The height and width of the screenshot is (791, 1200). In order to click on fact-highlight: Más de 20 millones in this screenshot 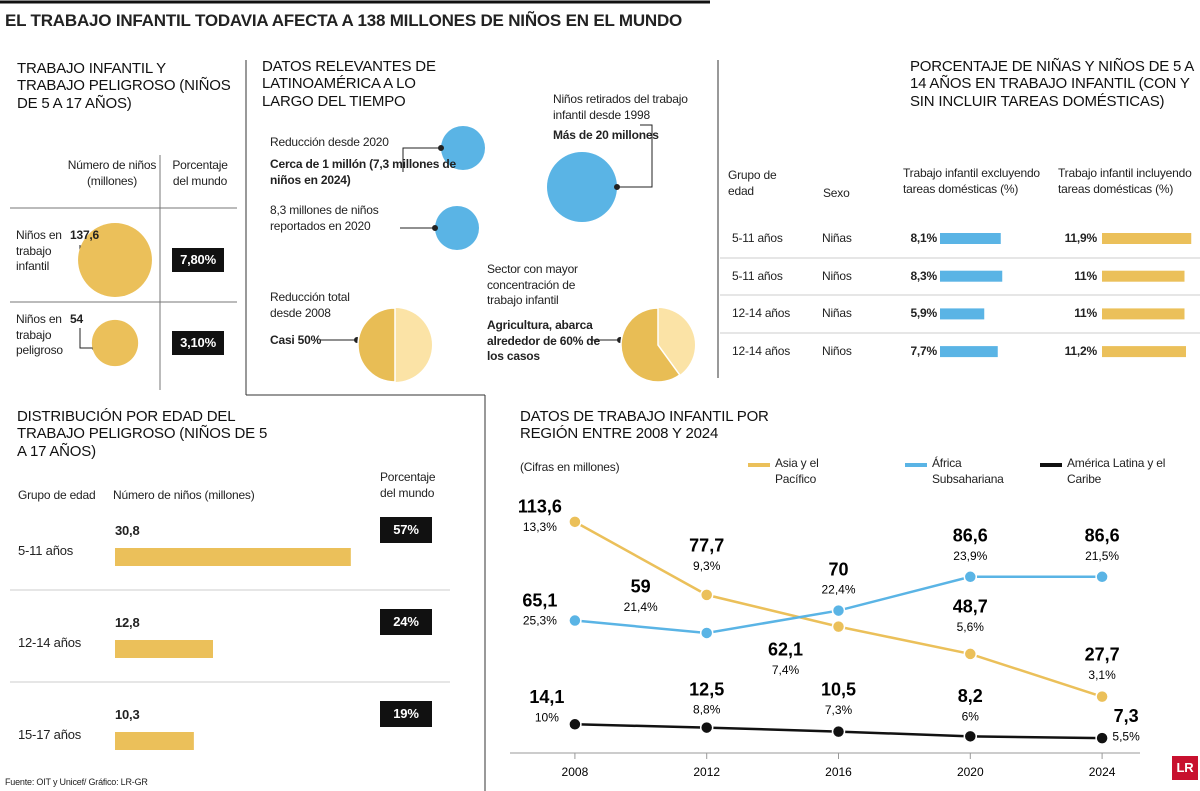, I will do `click(606, 135)`.